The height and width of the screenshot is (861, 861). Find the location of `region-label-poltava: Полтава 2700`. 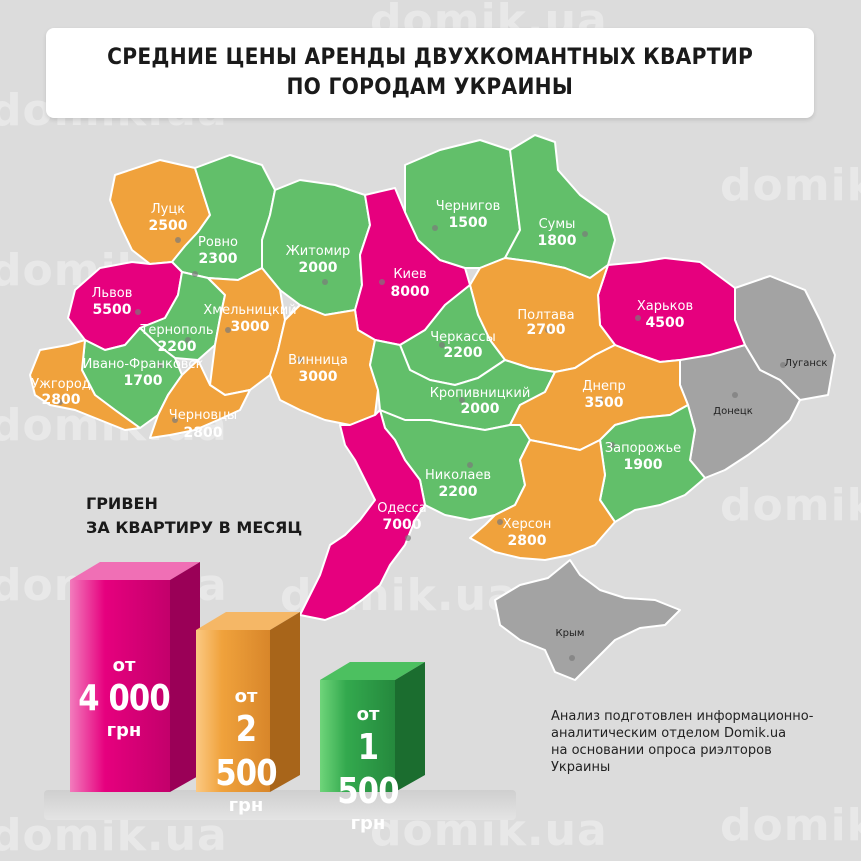

region-label-poltava: Полтава 2700 is located at coordinates (545, 323).